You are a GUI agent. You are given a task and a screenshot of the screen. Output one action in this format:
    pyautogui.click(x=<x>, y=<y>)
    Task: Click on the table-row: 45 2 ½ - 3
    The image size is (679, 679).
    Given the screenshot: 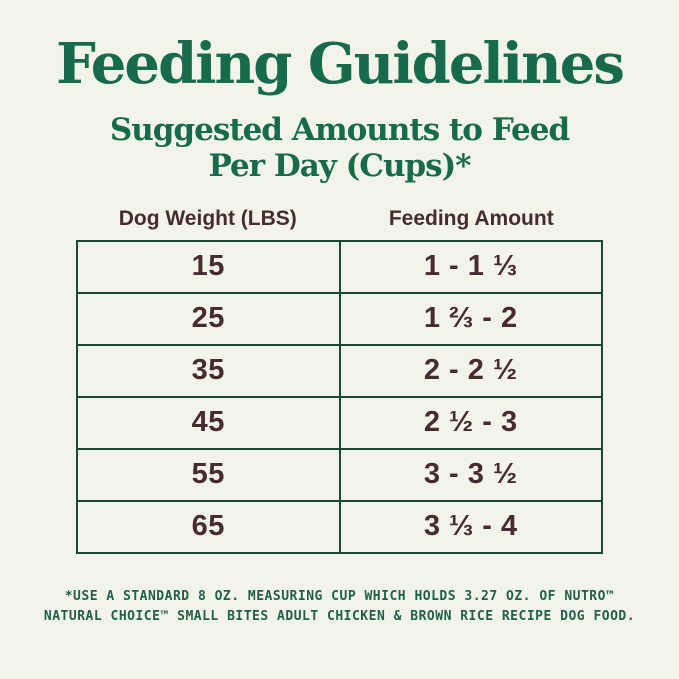 What is the action you would take?
    pyautogui.click(x=339, y=421)
    